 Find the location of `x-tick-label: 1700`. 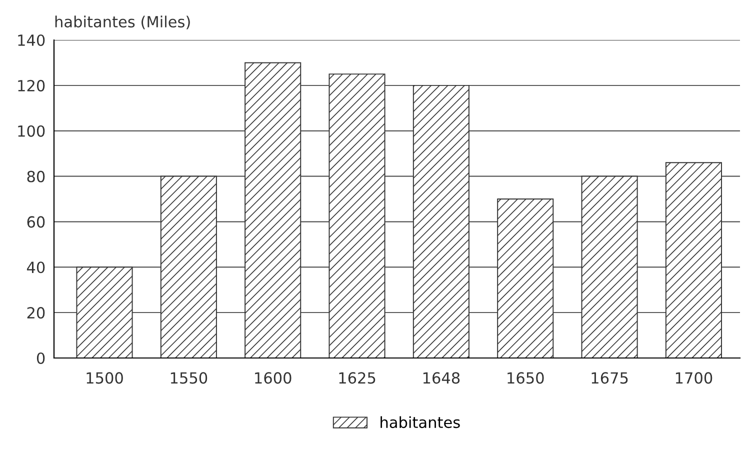

x-tick-label: 1700 is located at coordinates (694, 378).